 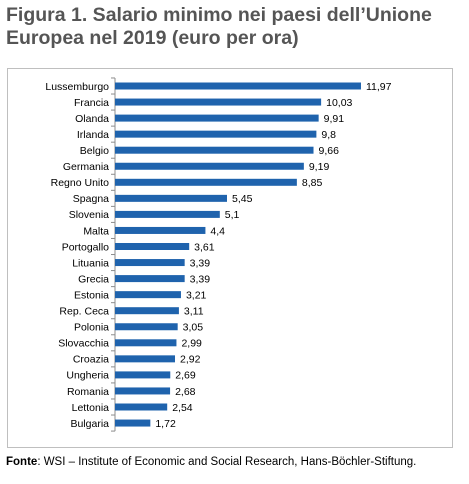 I want to click on category-label: Bulgaria, so click(x=89, y=424).